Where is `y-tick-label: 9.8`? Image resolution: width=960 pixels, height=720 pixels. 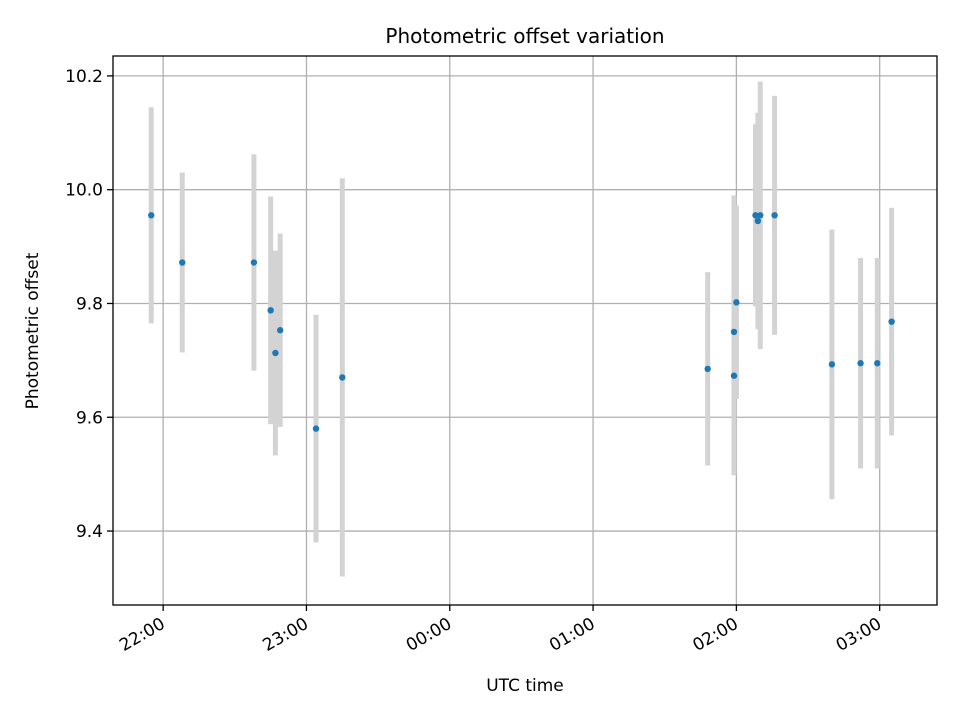
y-tick-label: 9.8 is located at coordinates (89, 304).